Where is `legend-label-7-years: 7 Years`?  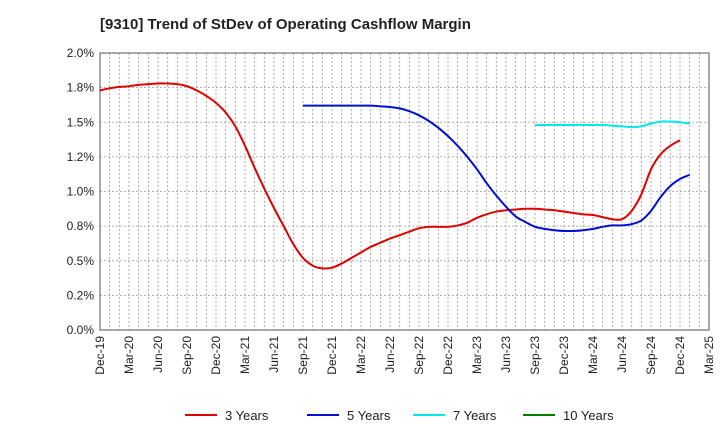
legend-label-7-years: 7 Years is located at coordinates (475, 415).